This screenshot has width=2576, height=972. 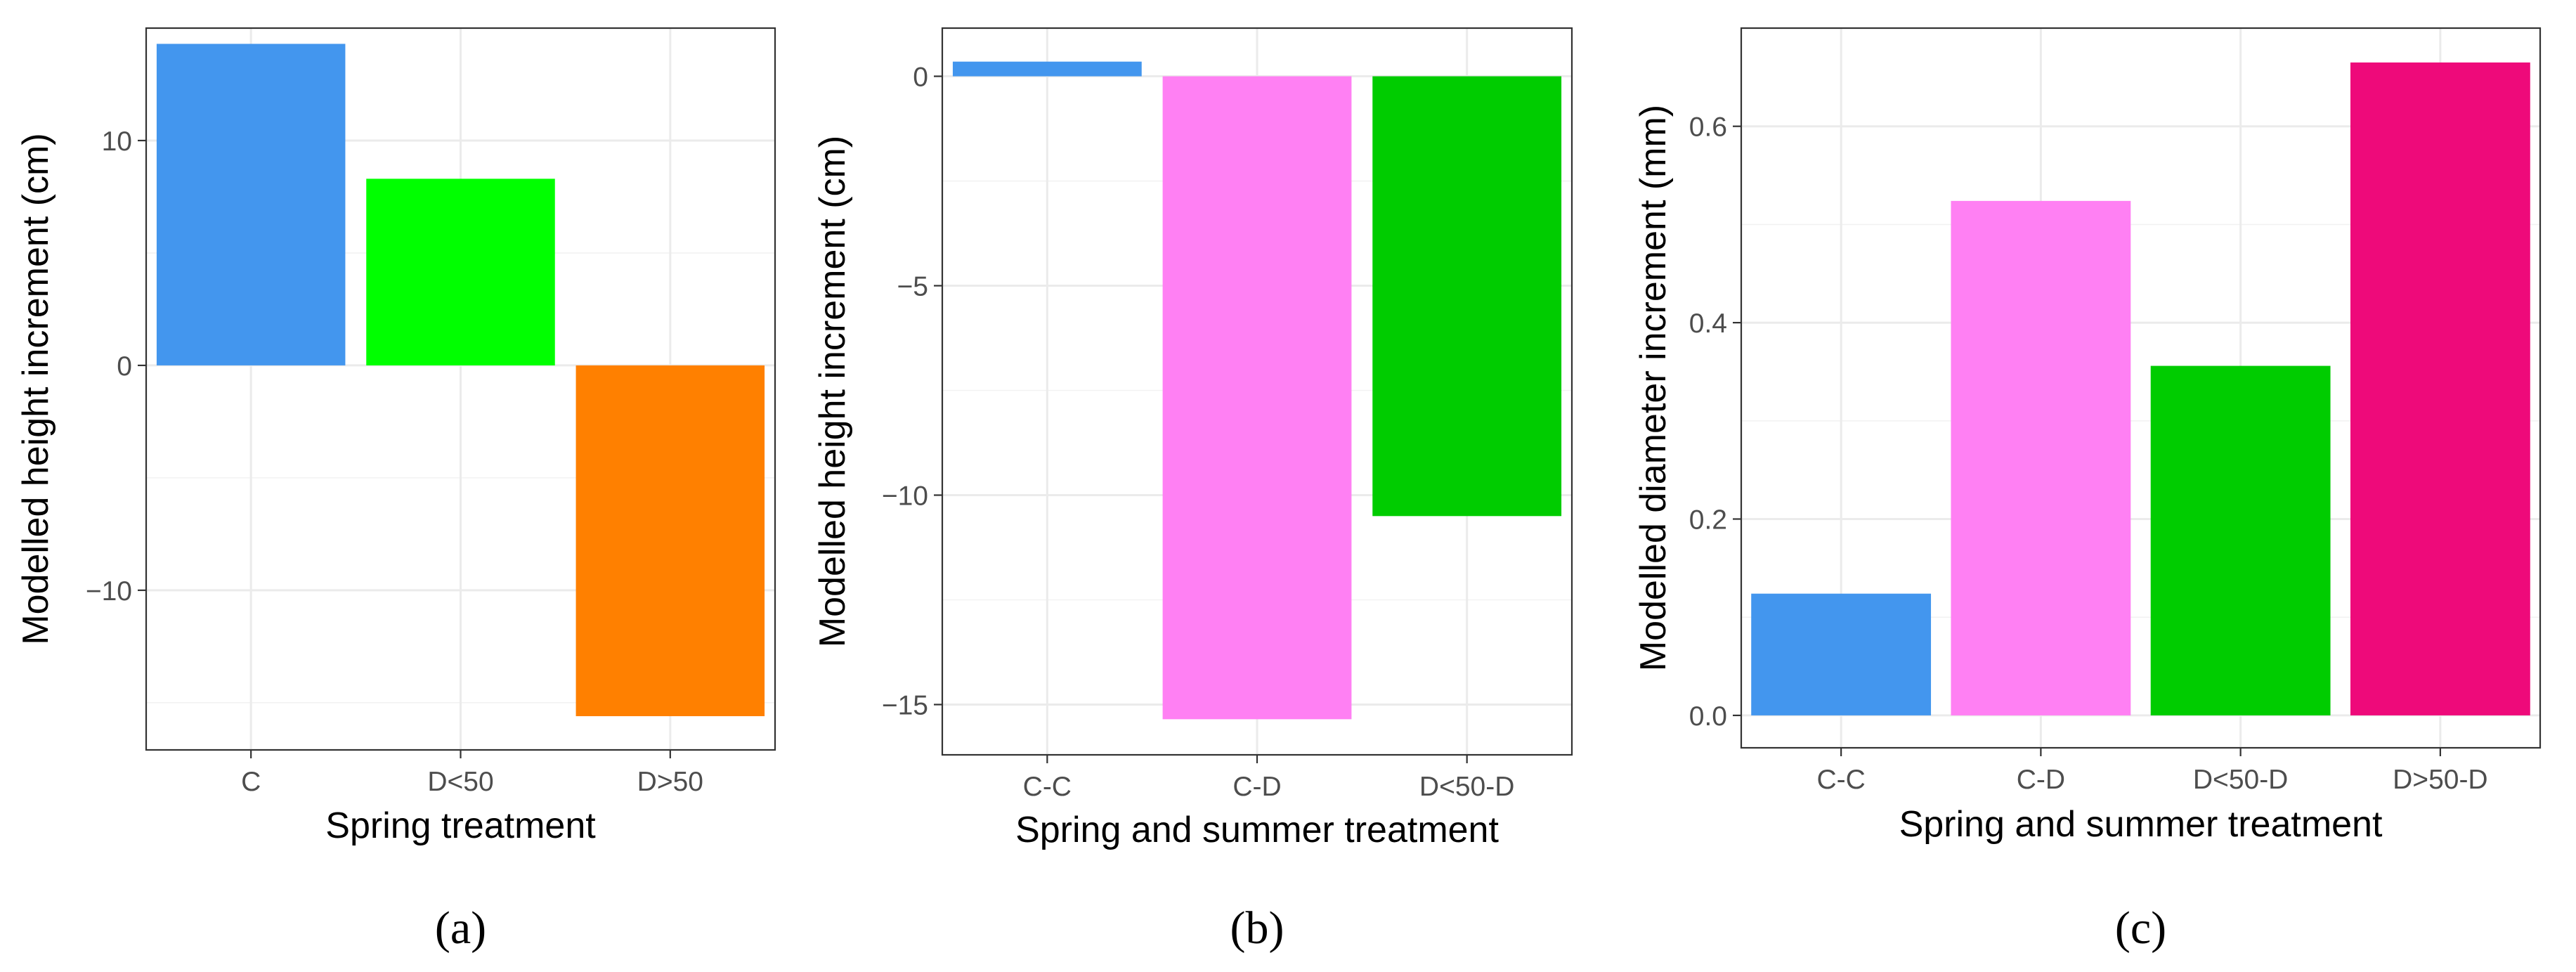 What do you see at coordinates (461, 272) in the screenshot?
I see `bar-D<50` at bounding box center [461, 272].